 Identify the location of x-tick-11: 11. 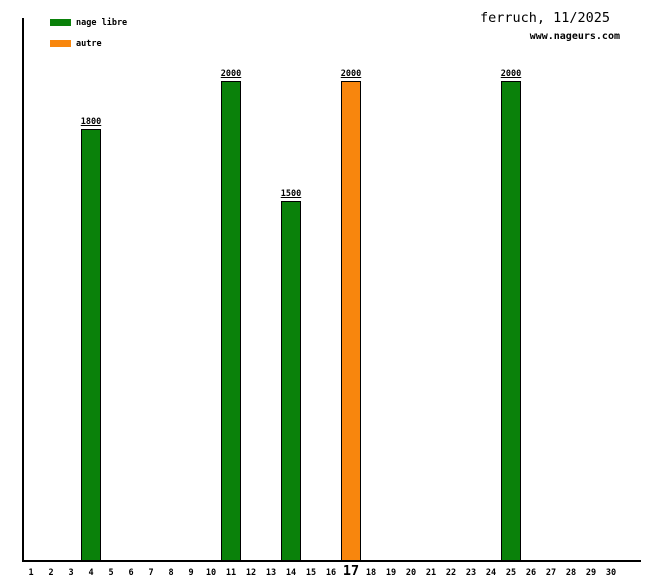
(231, 573).